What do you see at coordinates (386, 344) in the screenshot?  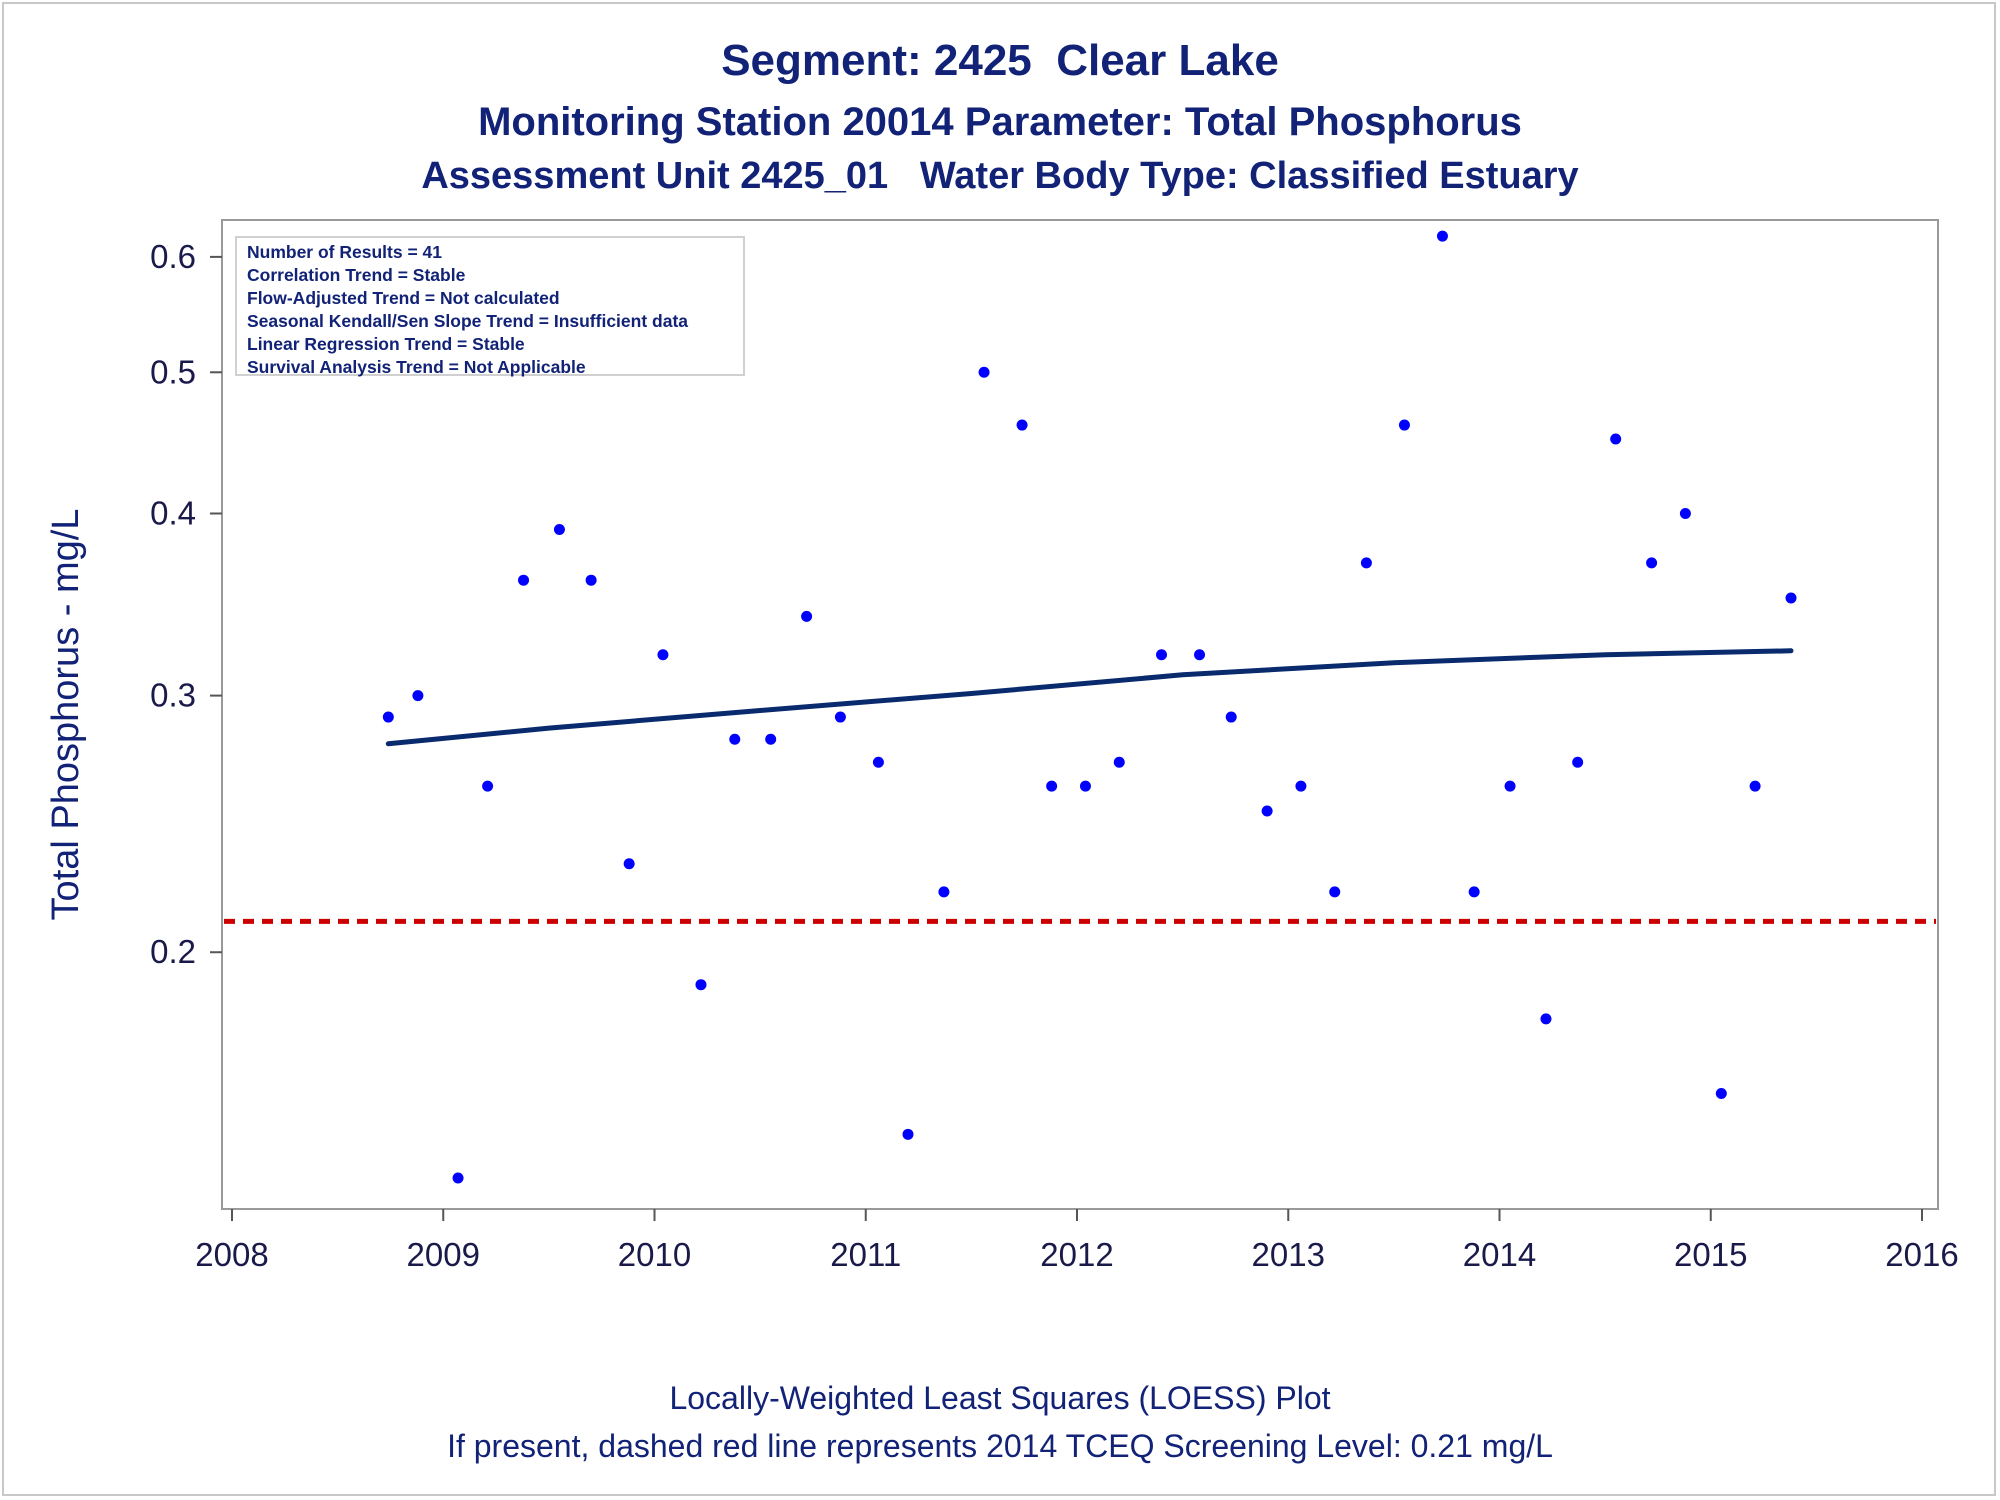 I see `stats-linear-regression-trend: Linear Regression Trend = Stable` at bounding box center [386, 344].